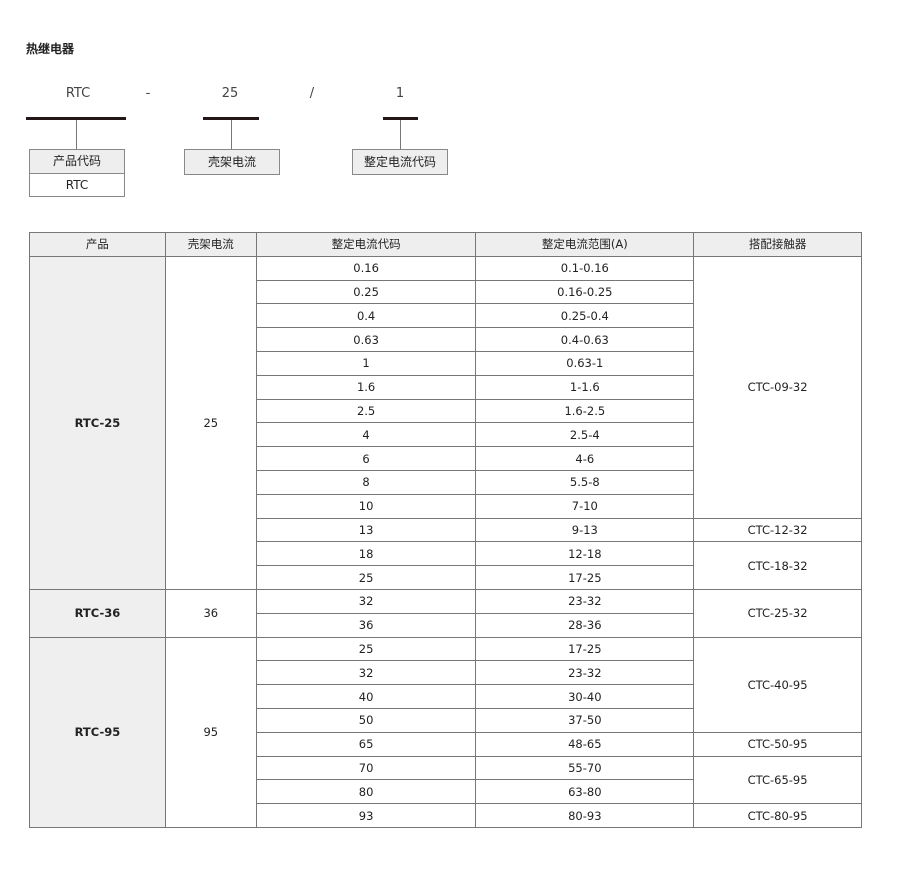 Image resolution: width=900 pixels, height=873 pixels. I want to click on table-row: 40 30-40, so click(446, 696).